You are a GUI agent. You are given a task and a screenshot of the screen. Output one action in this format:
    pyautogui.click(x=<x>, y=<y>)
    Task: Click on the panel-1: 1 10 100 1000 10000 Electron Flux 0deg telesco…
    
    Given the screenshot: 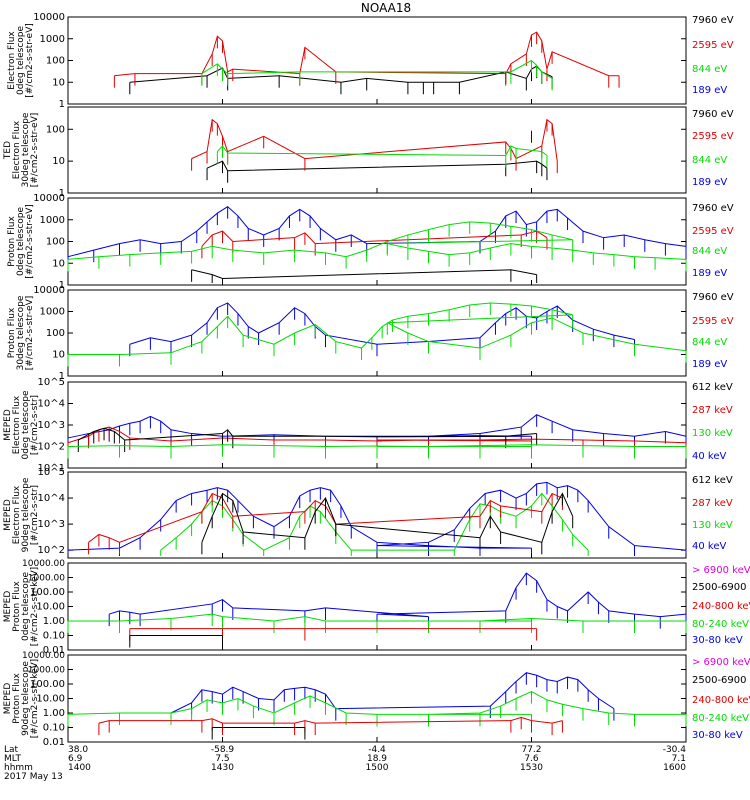 What is the action you would take?
    pyautogui.click(x=370, y=61)
    